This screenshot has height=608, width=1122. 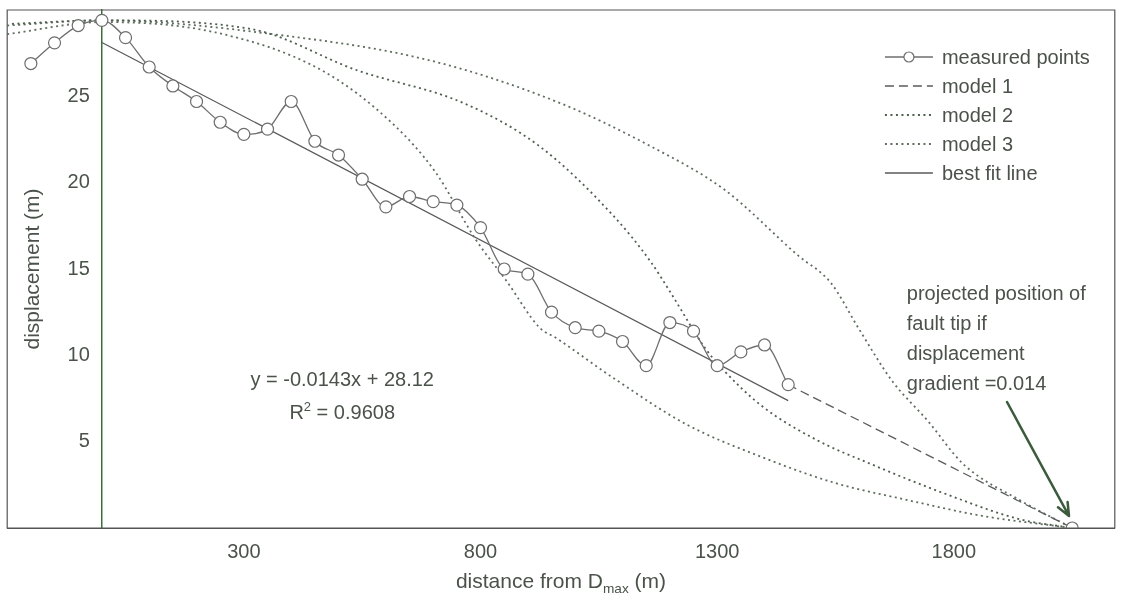 What do you see at coordinates (78, 353) in the screenshot?
I see `y-tick-label: 10` at bounding box center [78, 353].